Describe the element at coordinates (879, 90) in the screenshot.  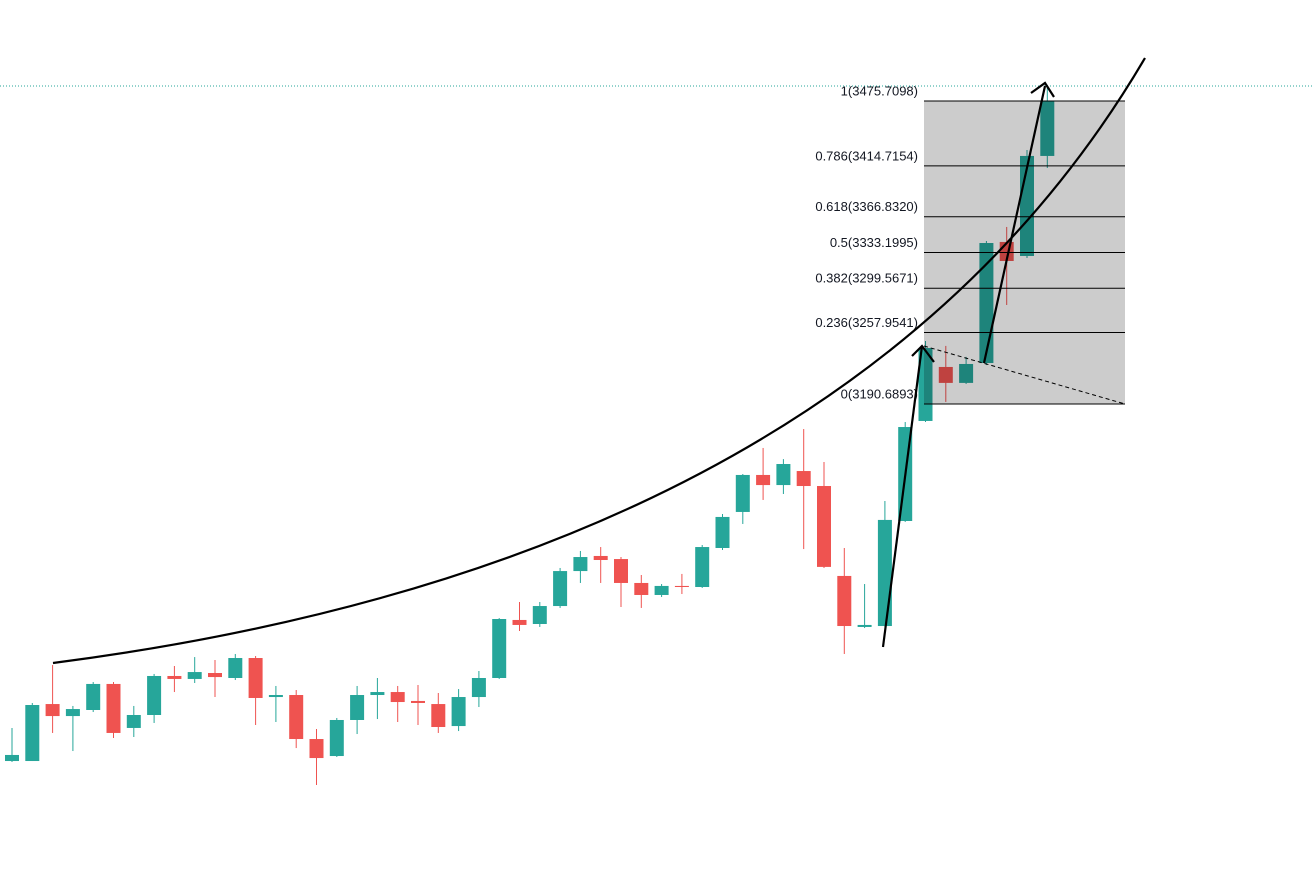
I see `fib-level-label: 1(3475.7098)` at that location.